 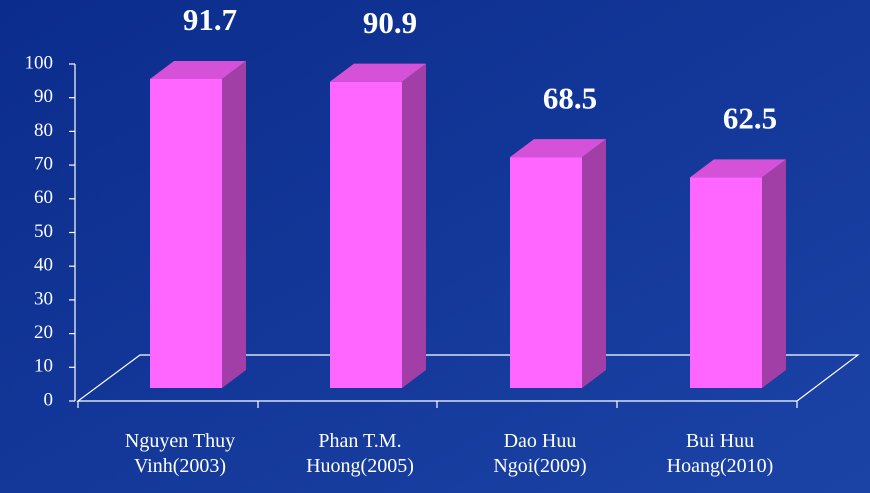 I want to click on x-tick-label-line: Nguyen Thuy, so click(x=180, y=441).